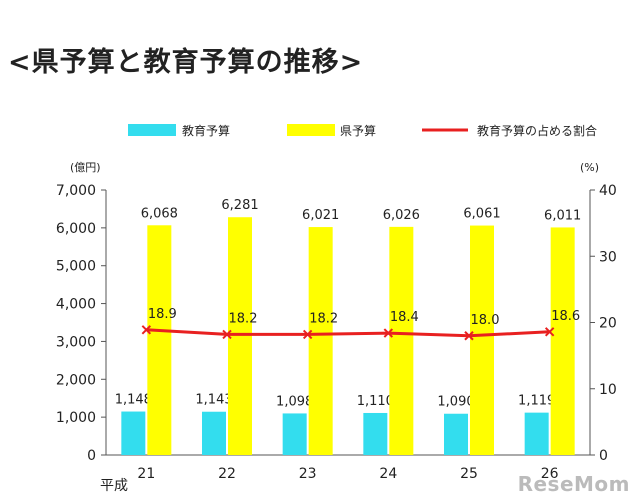  I want to click on left-tick-label: 1,000, so click(76, 418).